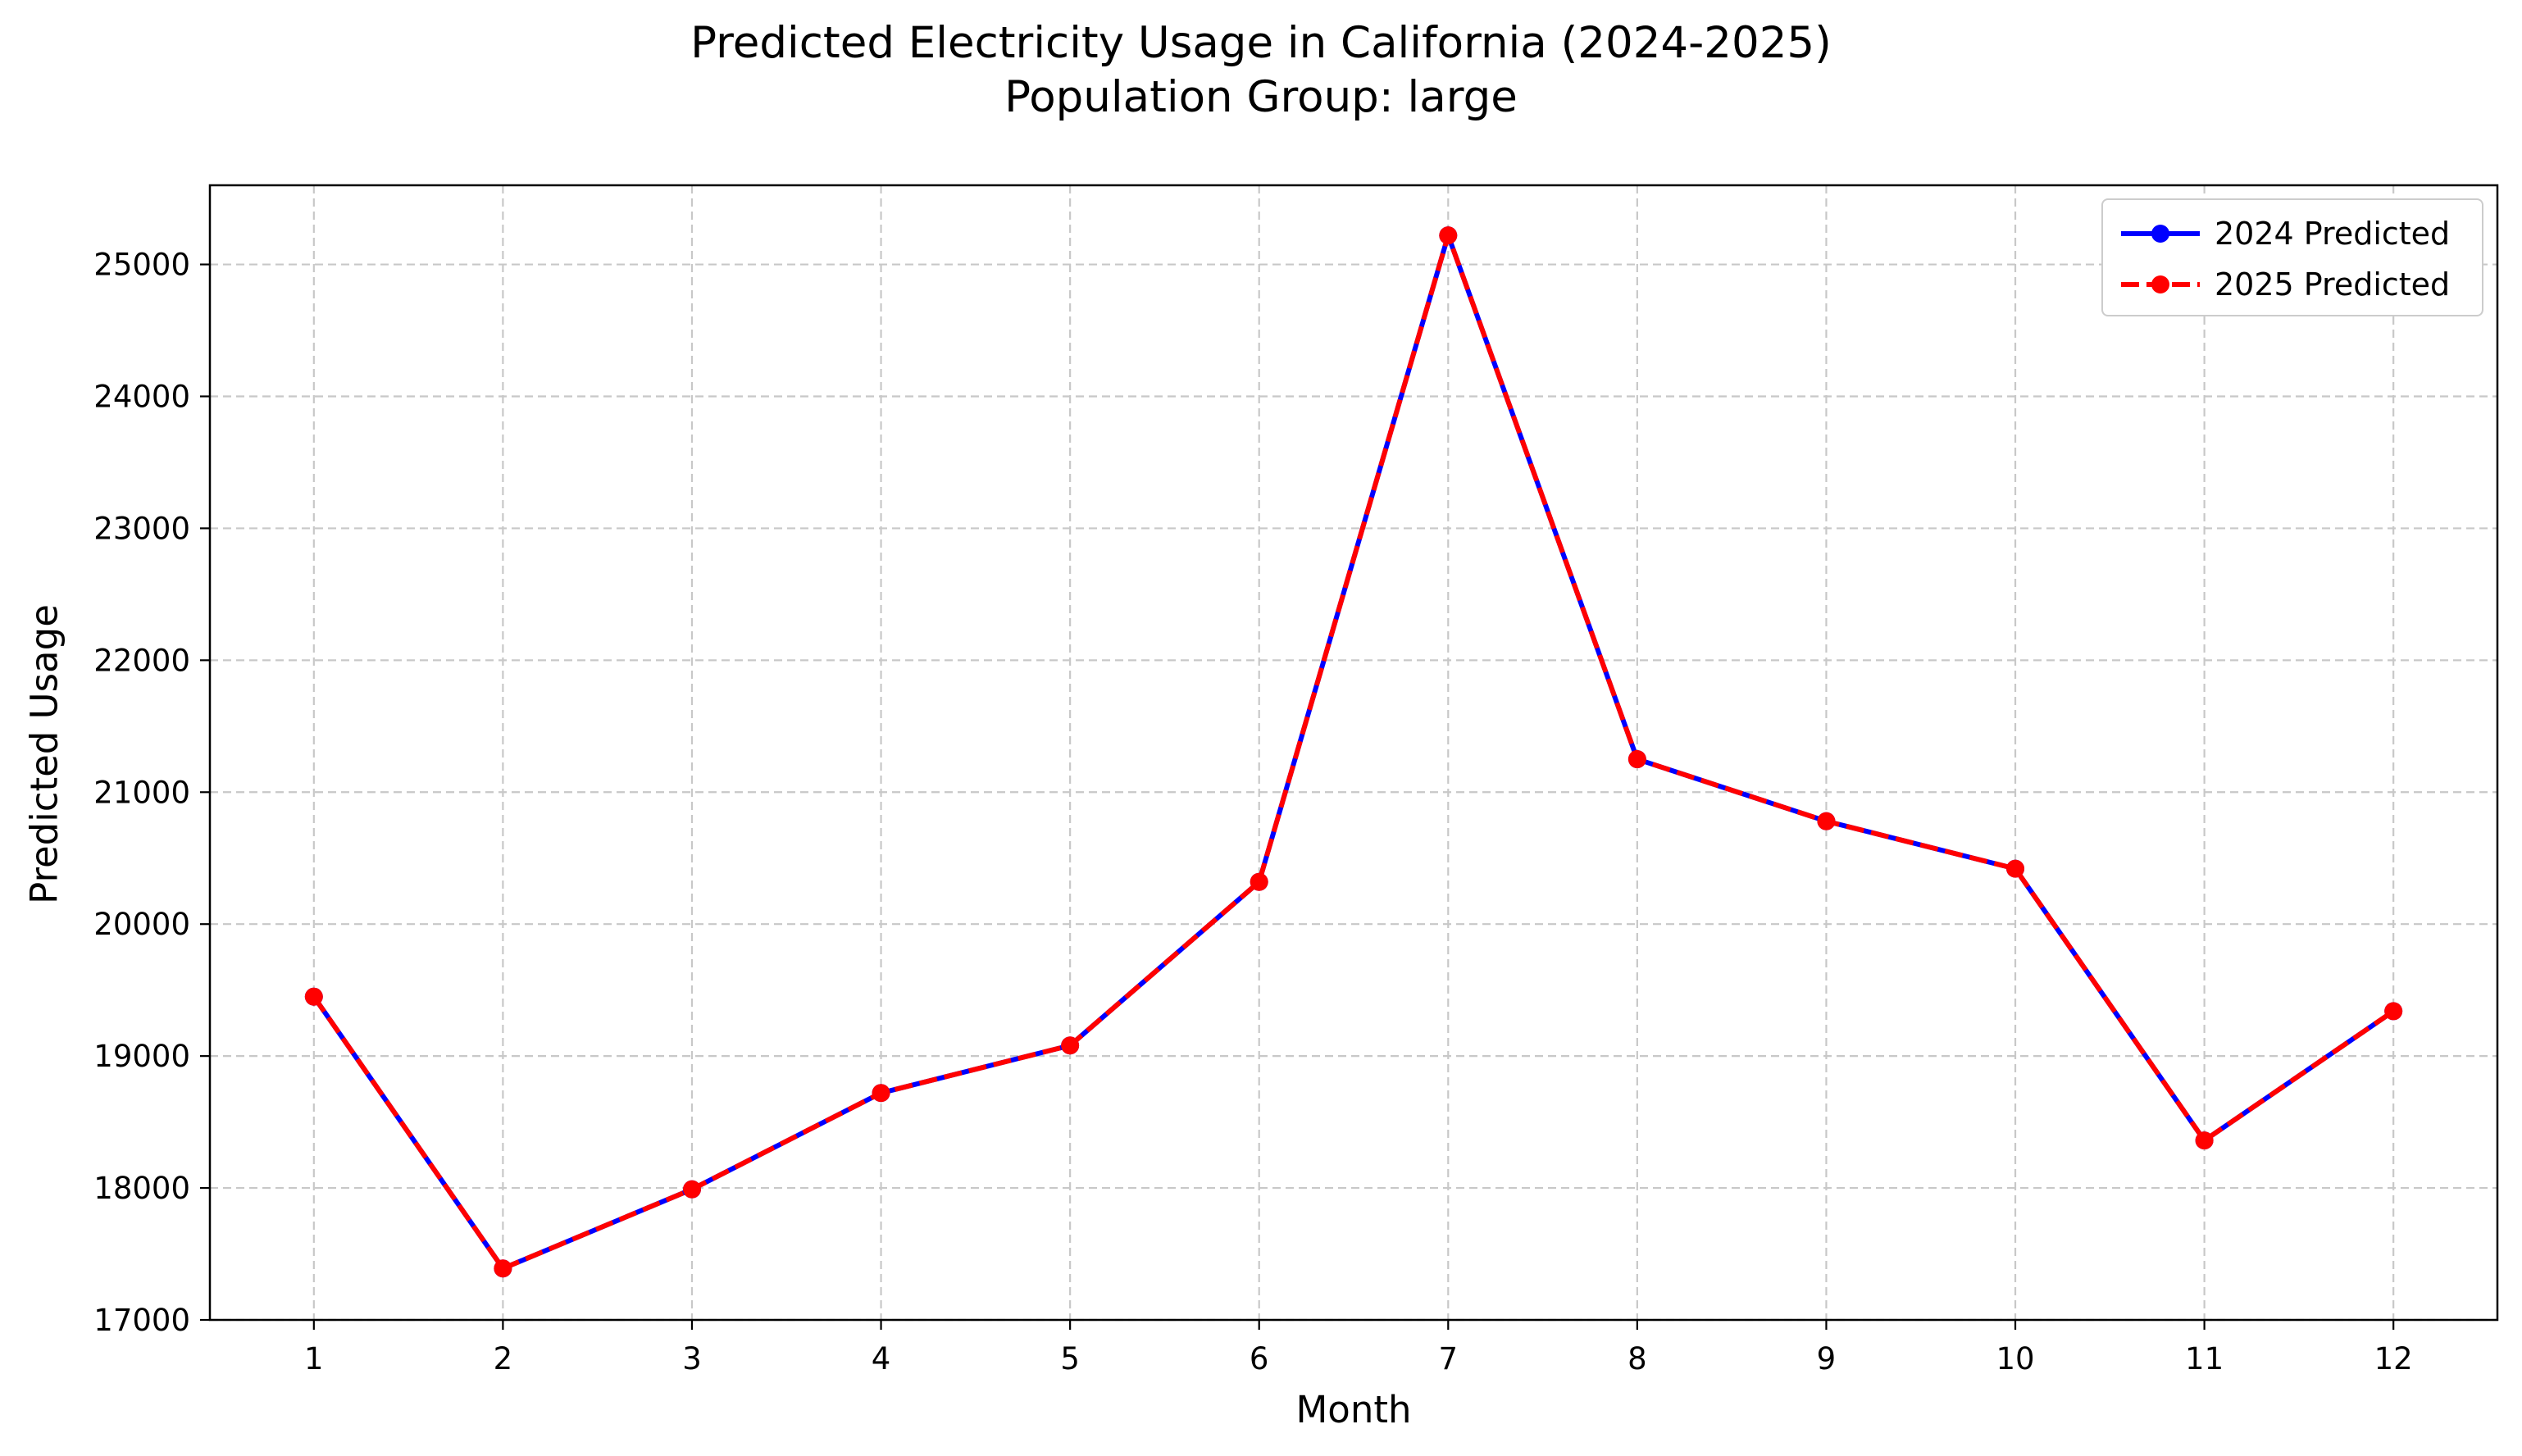 The width and height of the screenshot is (2522, 1456). I want to click on legend-swatch-2025, so click(2161, 284).